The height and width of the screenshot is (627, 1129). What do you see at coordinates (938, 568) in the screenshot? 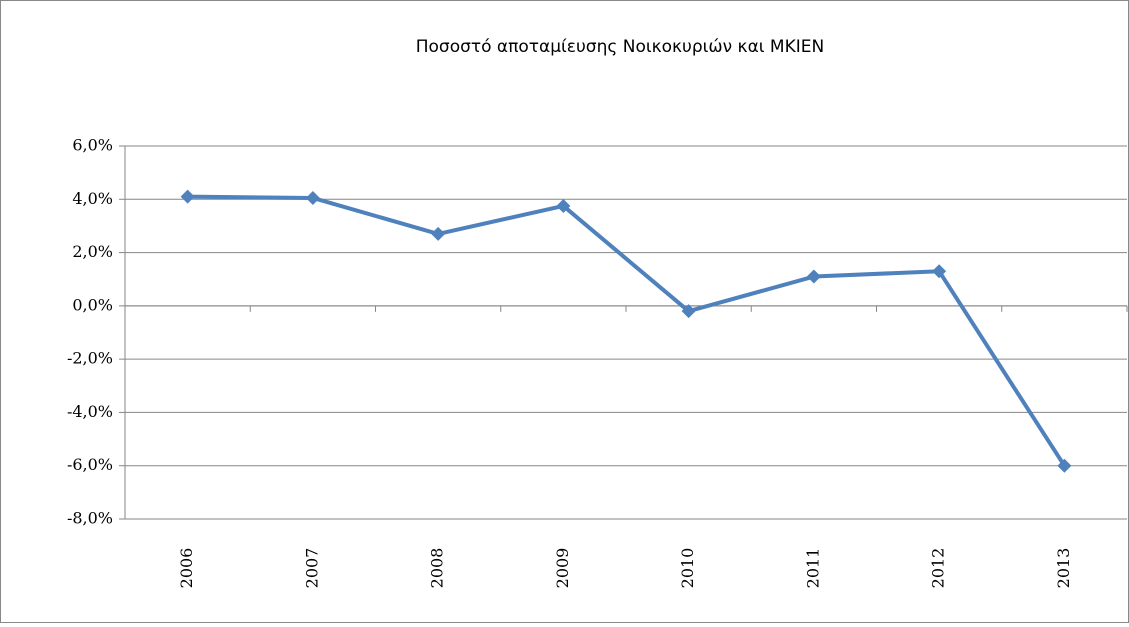
I see `x-tick-label: 2012` at bounding box center [938, 568].